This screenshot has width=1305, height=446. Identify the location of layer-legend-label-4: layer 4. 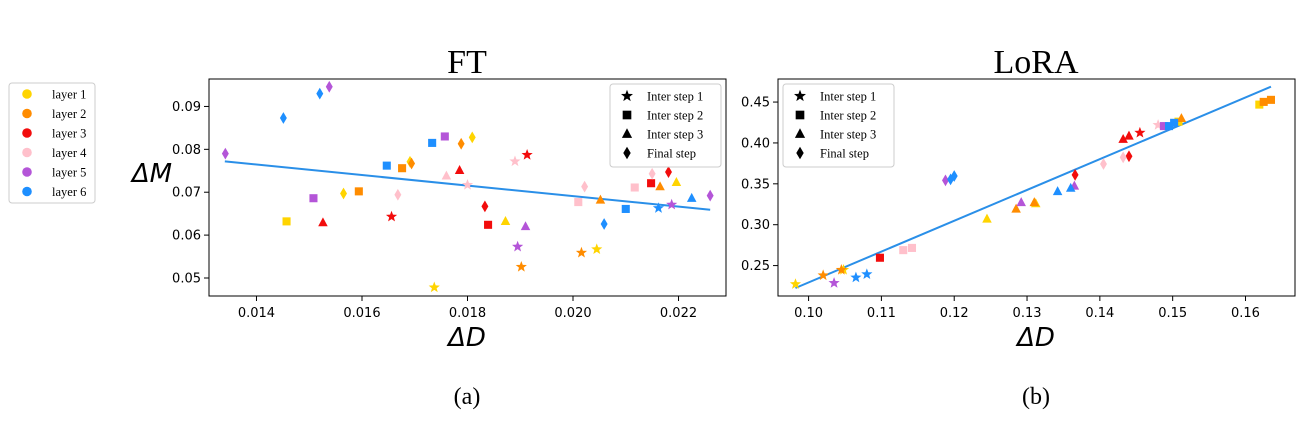
(69, 153).